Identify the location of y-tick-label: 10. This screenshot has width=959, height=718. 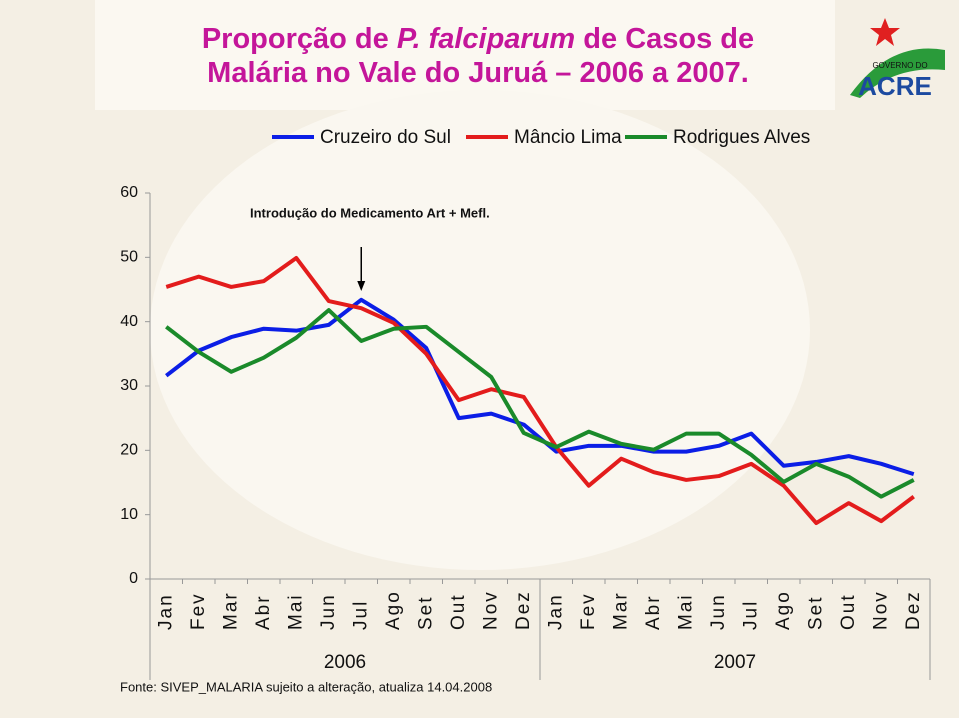
(129, 514).